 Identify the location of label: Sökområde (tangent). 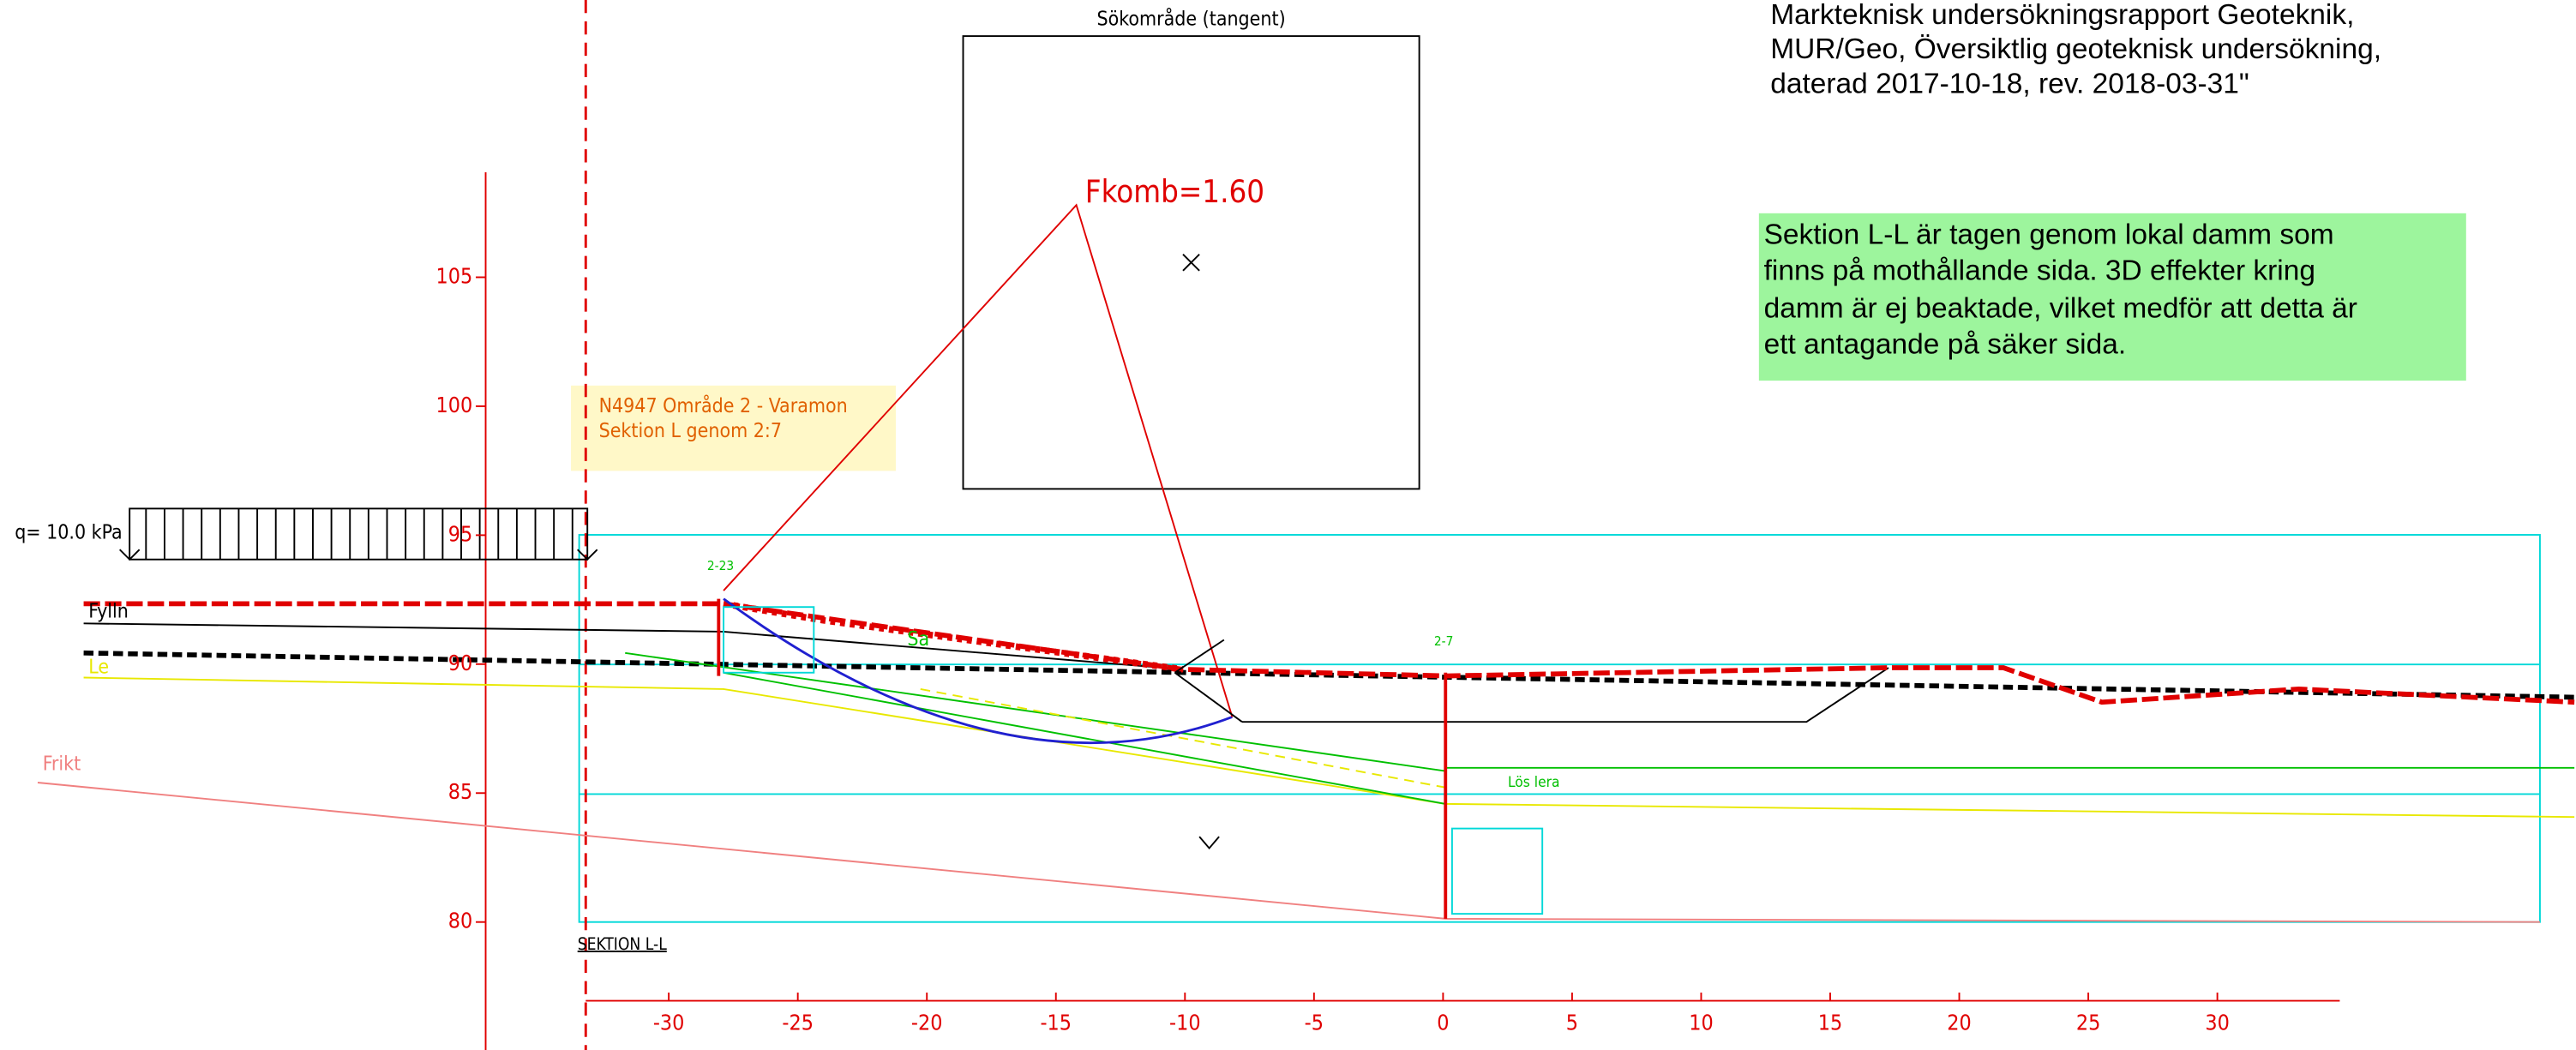
(1191, 18).